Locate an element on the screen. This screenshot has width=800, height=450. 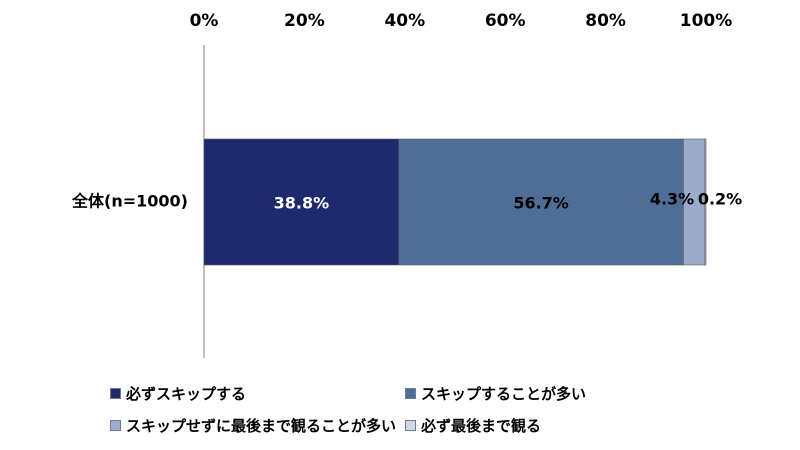
legend-label: スキップすることが多い is located at coordinates (504, 394).